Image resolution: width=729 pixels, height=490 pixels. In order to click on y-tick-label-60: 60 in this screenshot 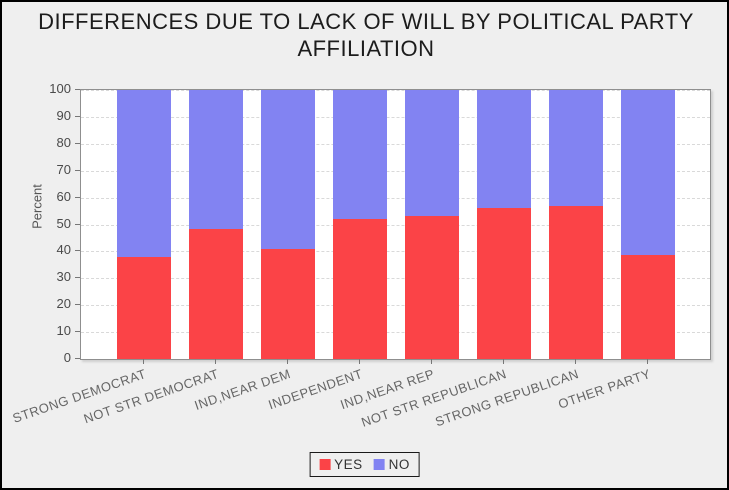, I will do `click(63, 196)`.